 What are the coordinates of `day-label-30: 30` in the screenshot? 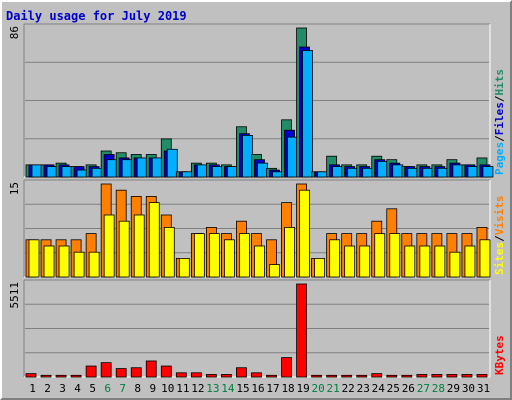 It's located at (468, 388).